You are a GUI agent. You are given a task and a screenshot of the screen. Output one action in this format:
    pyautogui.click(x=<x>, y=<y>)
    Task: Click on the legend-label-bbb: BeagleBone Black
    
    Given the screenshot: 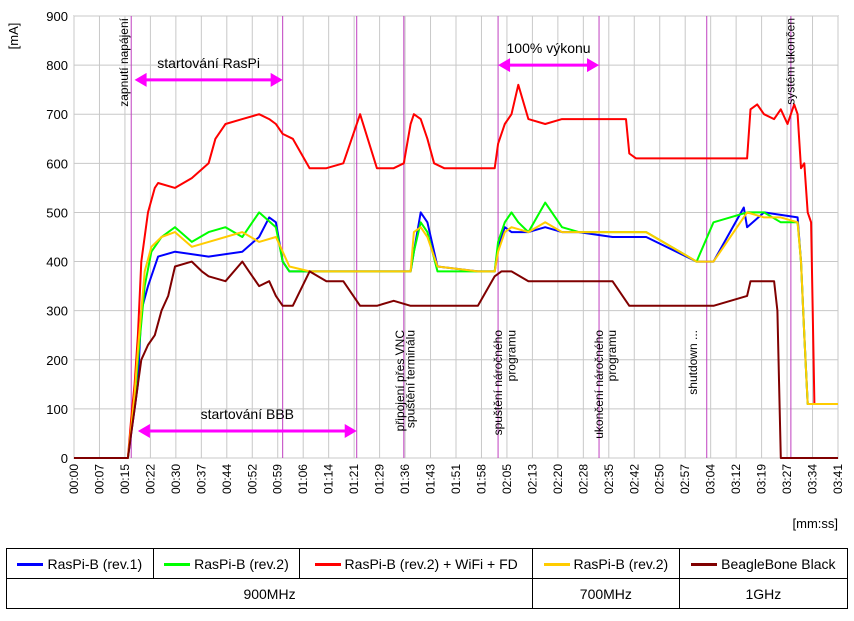 What is the action you would take?
    pyautogui.click(x=778, y=563)
    